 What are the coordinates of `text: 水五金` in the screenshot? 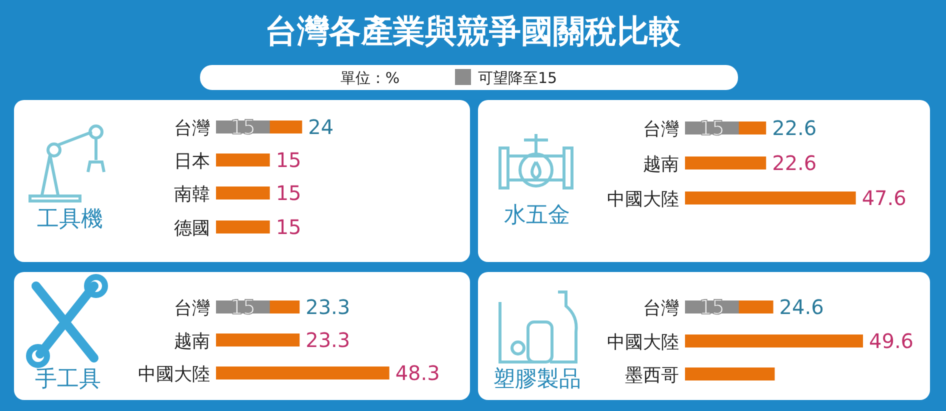 It's located at (537, 215).